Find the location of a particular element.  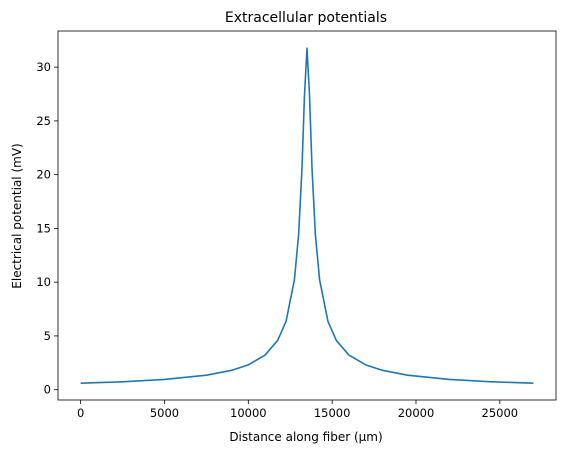

y-tick-label: 0 is located at coordinates (47, 390).